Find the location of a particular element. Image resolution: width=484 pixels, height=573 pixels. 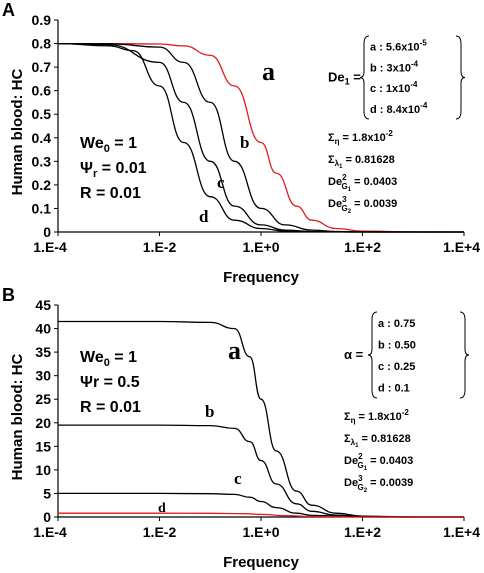

legend-item-b: b : 0.50 is located at coordinates (397, 346).